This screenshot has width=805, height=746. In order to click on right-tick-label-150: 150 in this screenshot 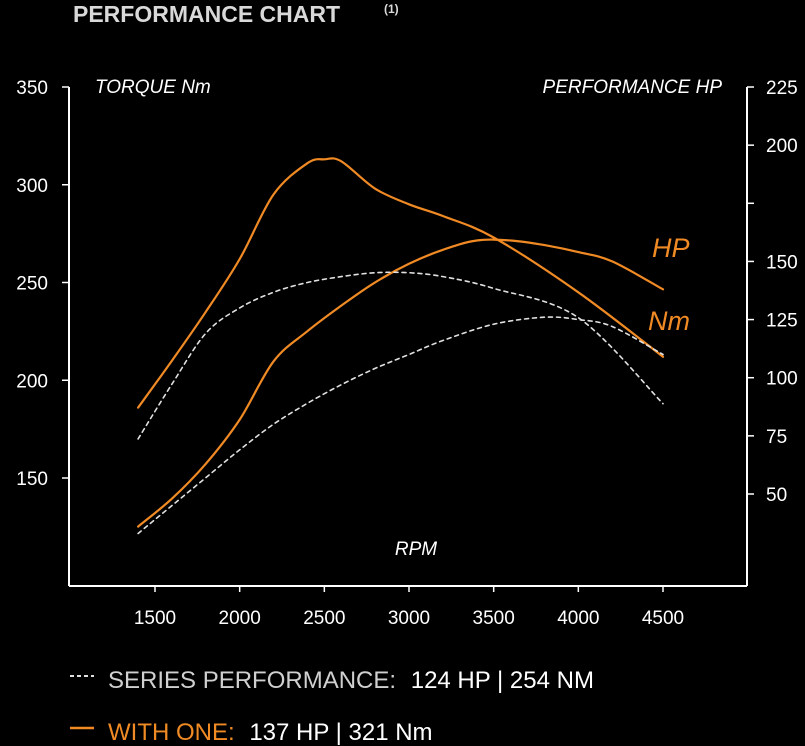, I will do `click(782, 262)`.